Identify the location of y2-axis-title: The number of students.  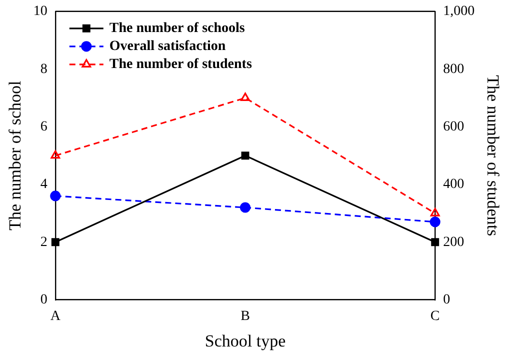
(492, 155).